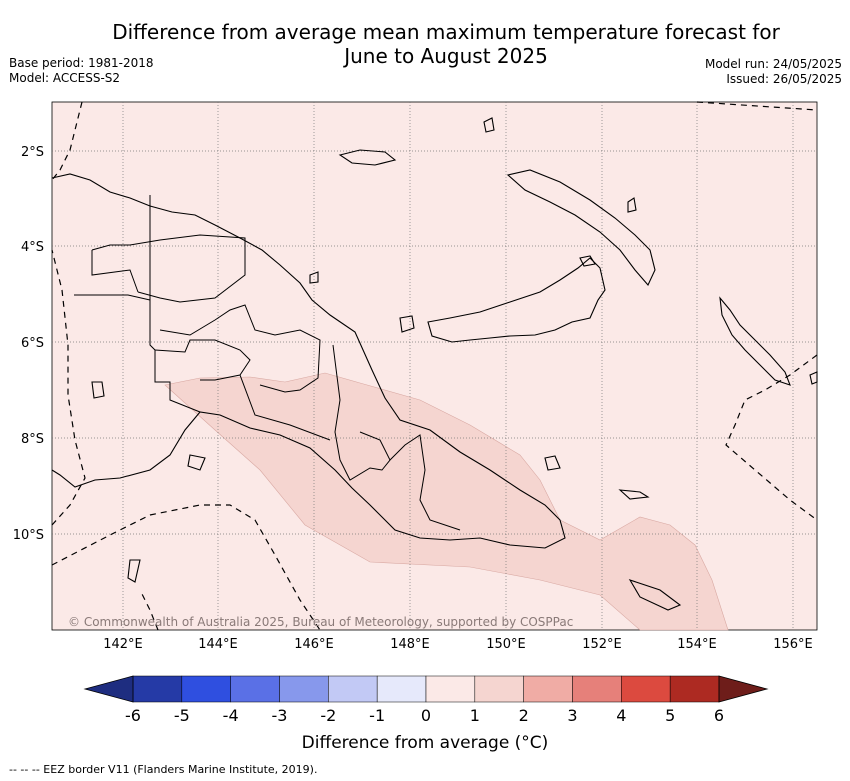  I want to click on model-name: Model: ACCESS-S2, so click(65, 78).